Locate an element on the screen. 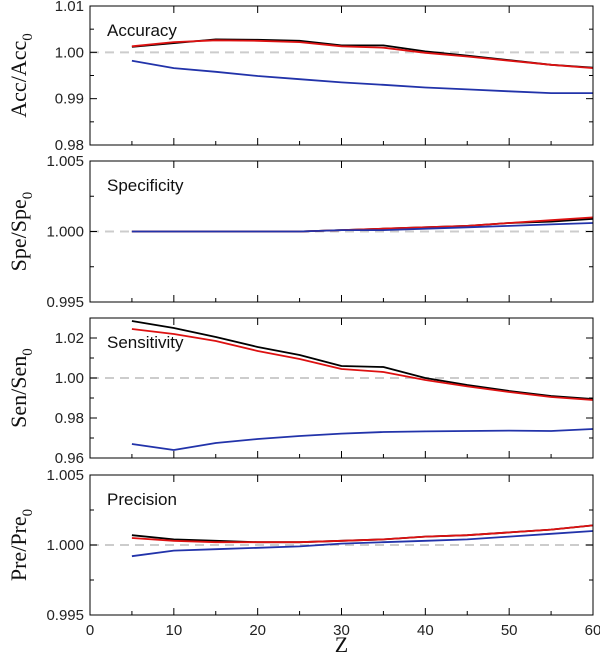 The image size is (600, 656). y-tick-label: 1.02 is located at coordinates (69, 338).